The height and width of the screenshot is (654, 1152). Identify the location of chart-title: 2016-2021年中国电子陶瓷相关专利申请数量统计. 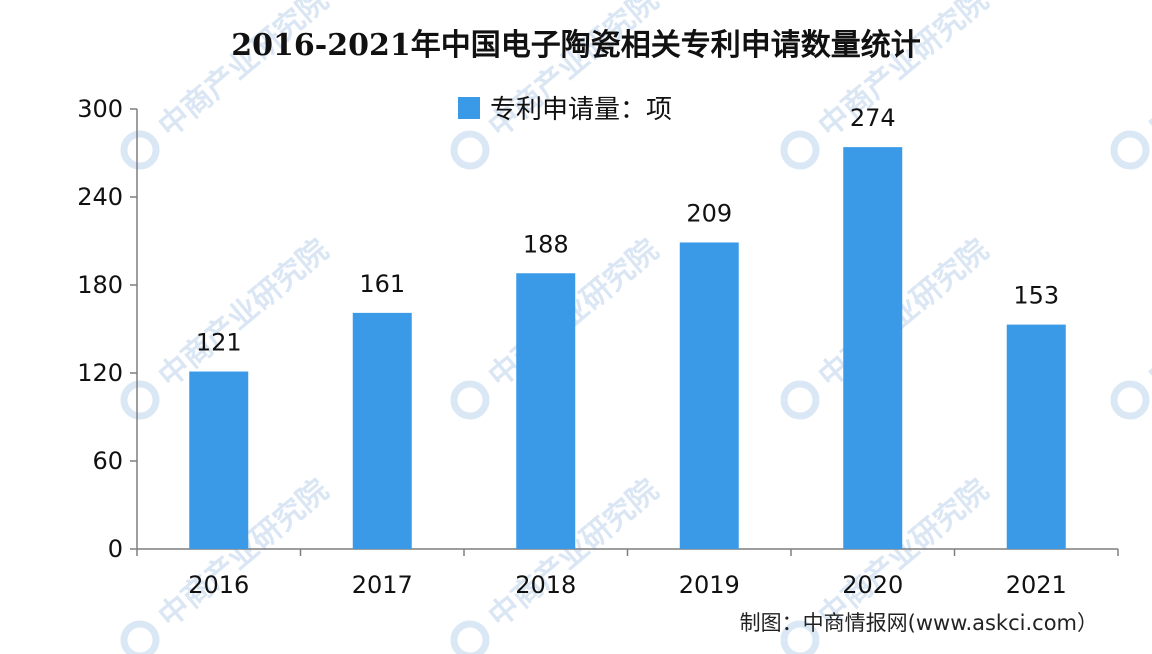
(575, 45).